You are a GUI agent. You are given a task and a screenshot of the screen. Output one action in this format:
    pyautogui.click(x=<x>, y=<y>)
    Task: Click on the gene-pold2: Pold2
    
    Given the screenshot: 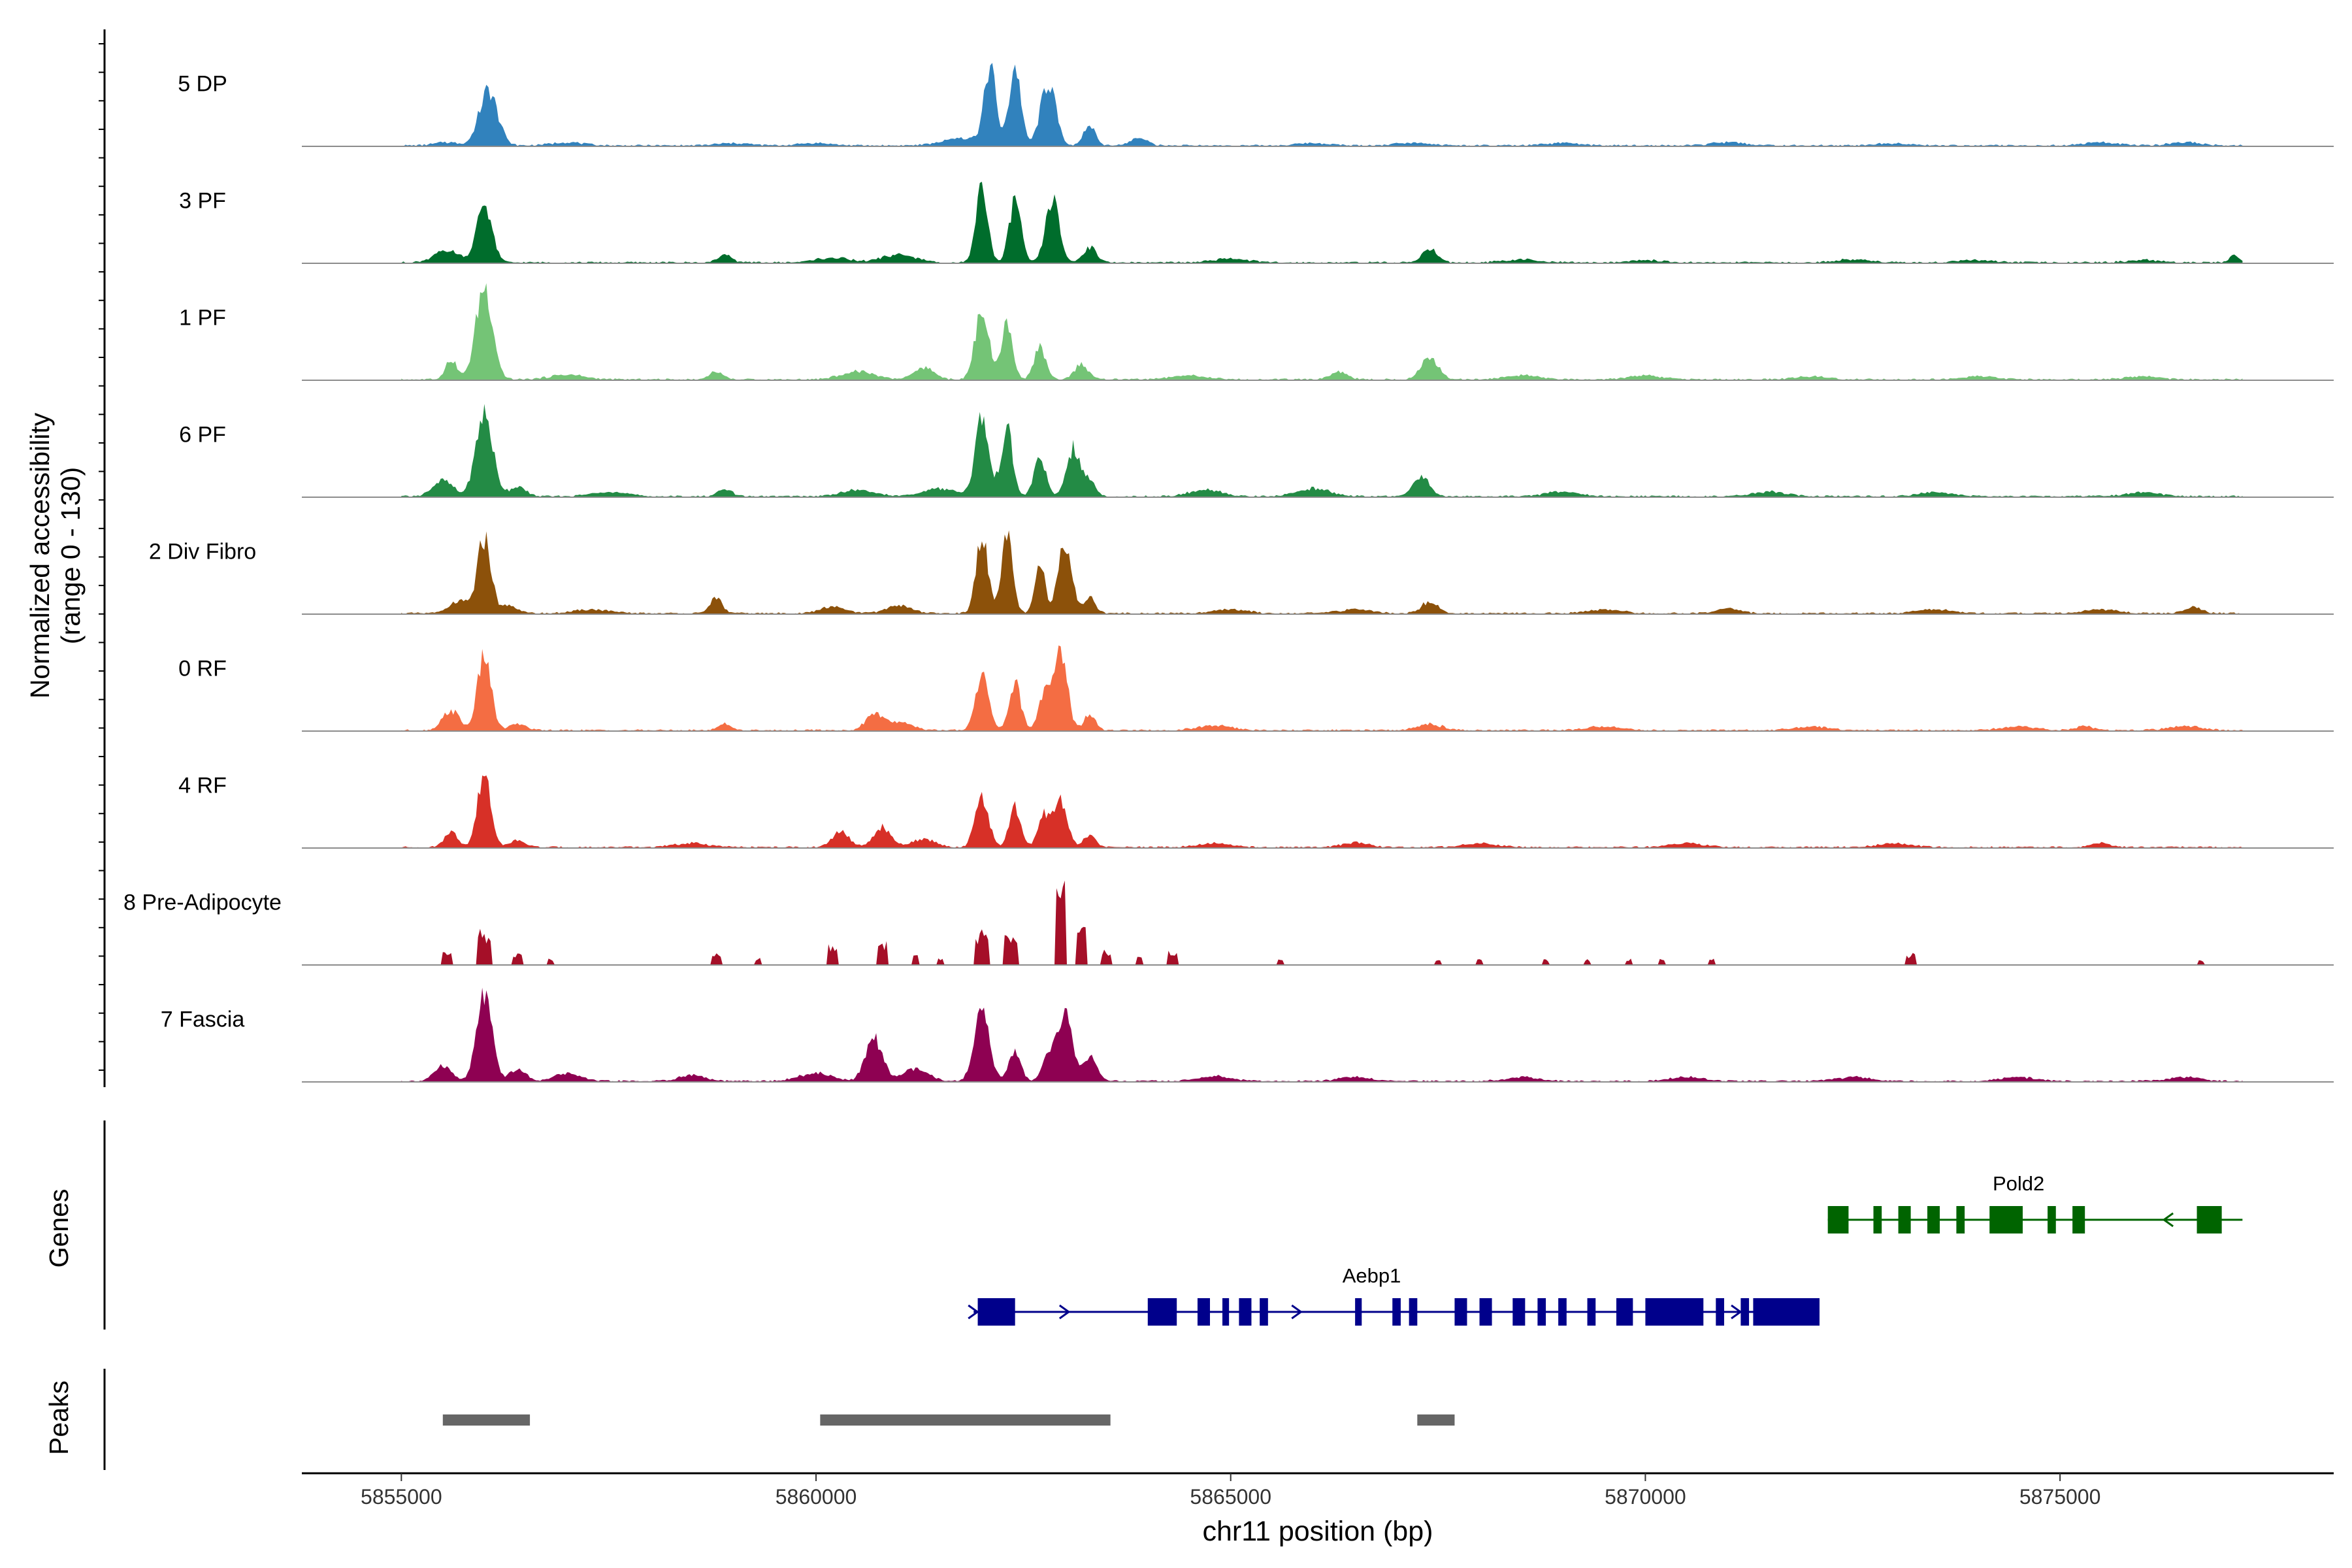 What is the action you would take?
    pyautogui.click(x=2035, y=1202)
    